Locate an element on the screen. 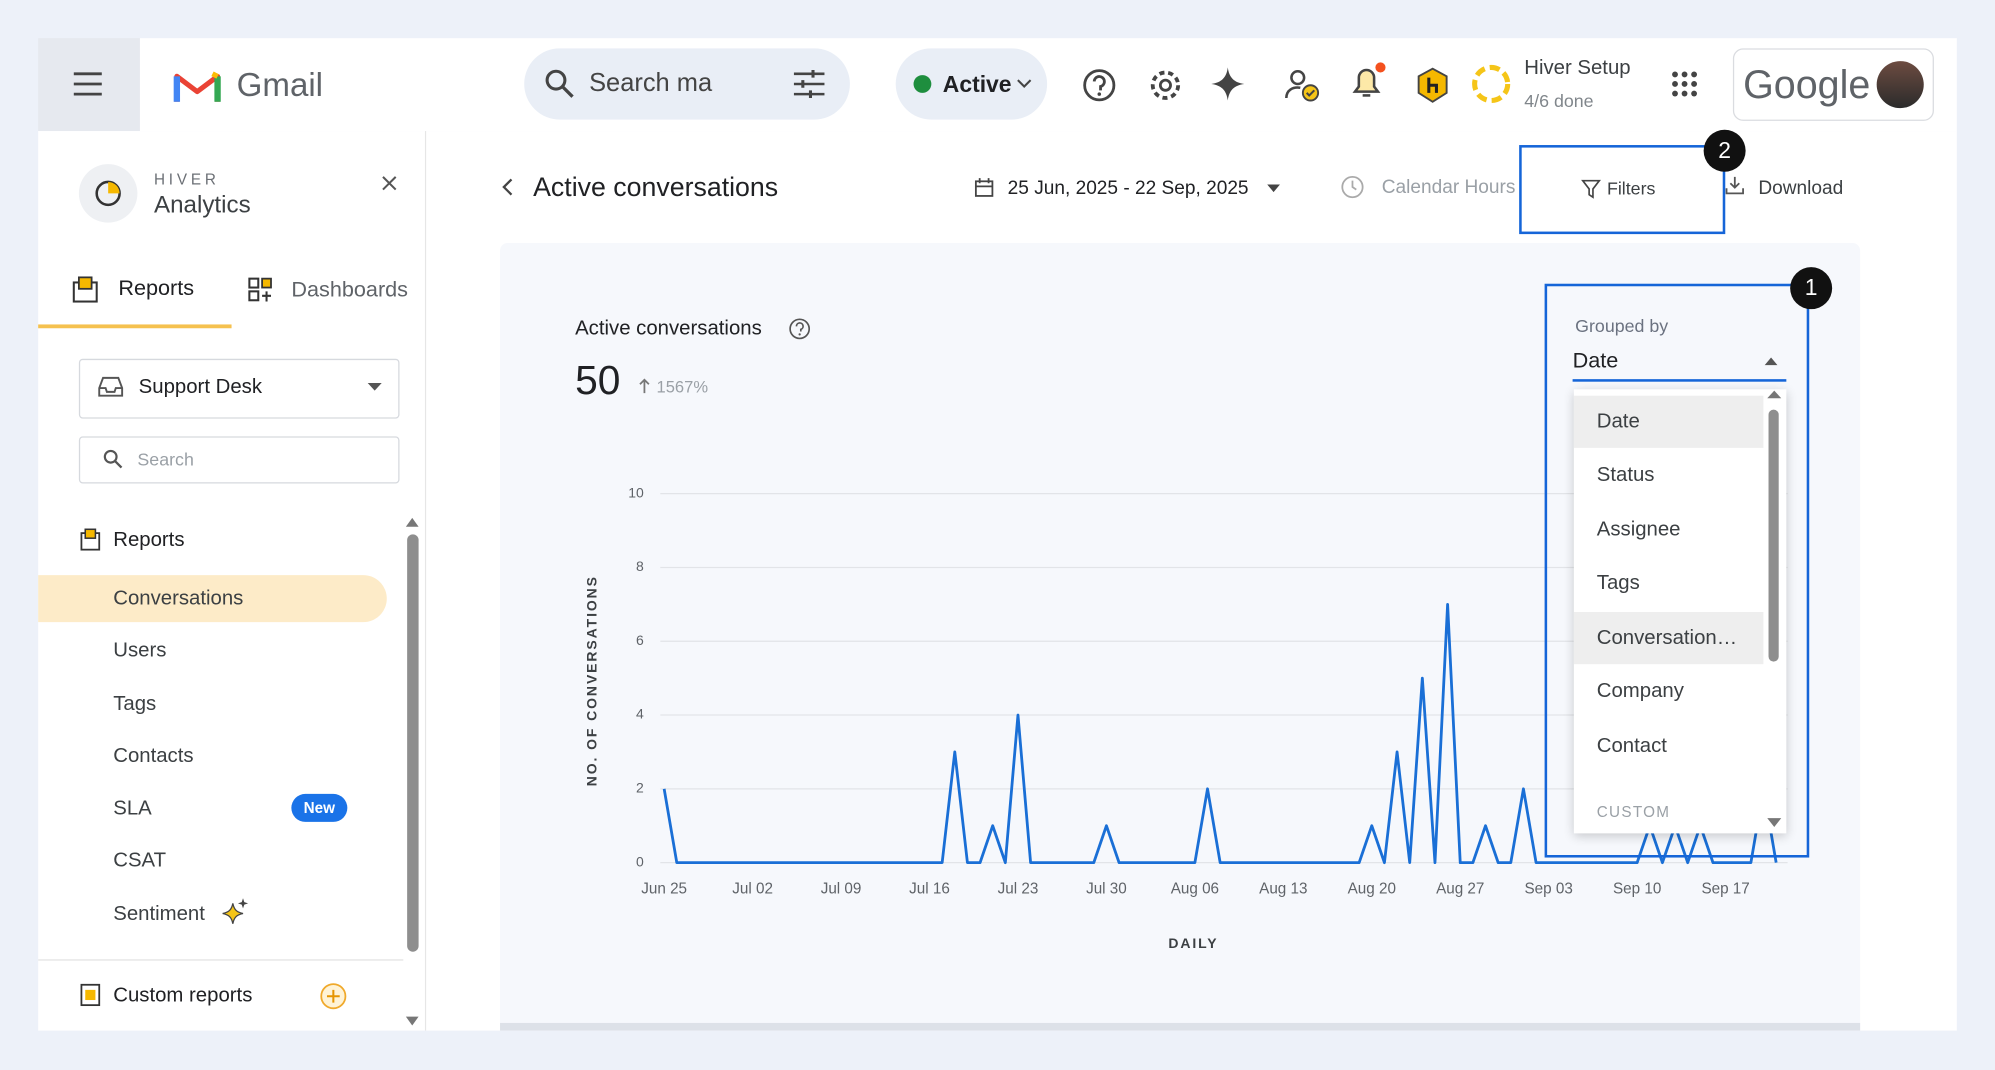 The image size is (1995, 1070). inbox-name: Support Desk is located at coordinates (200, 387).